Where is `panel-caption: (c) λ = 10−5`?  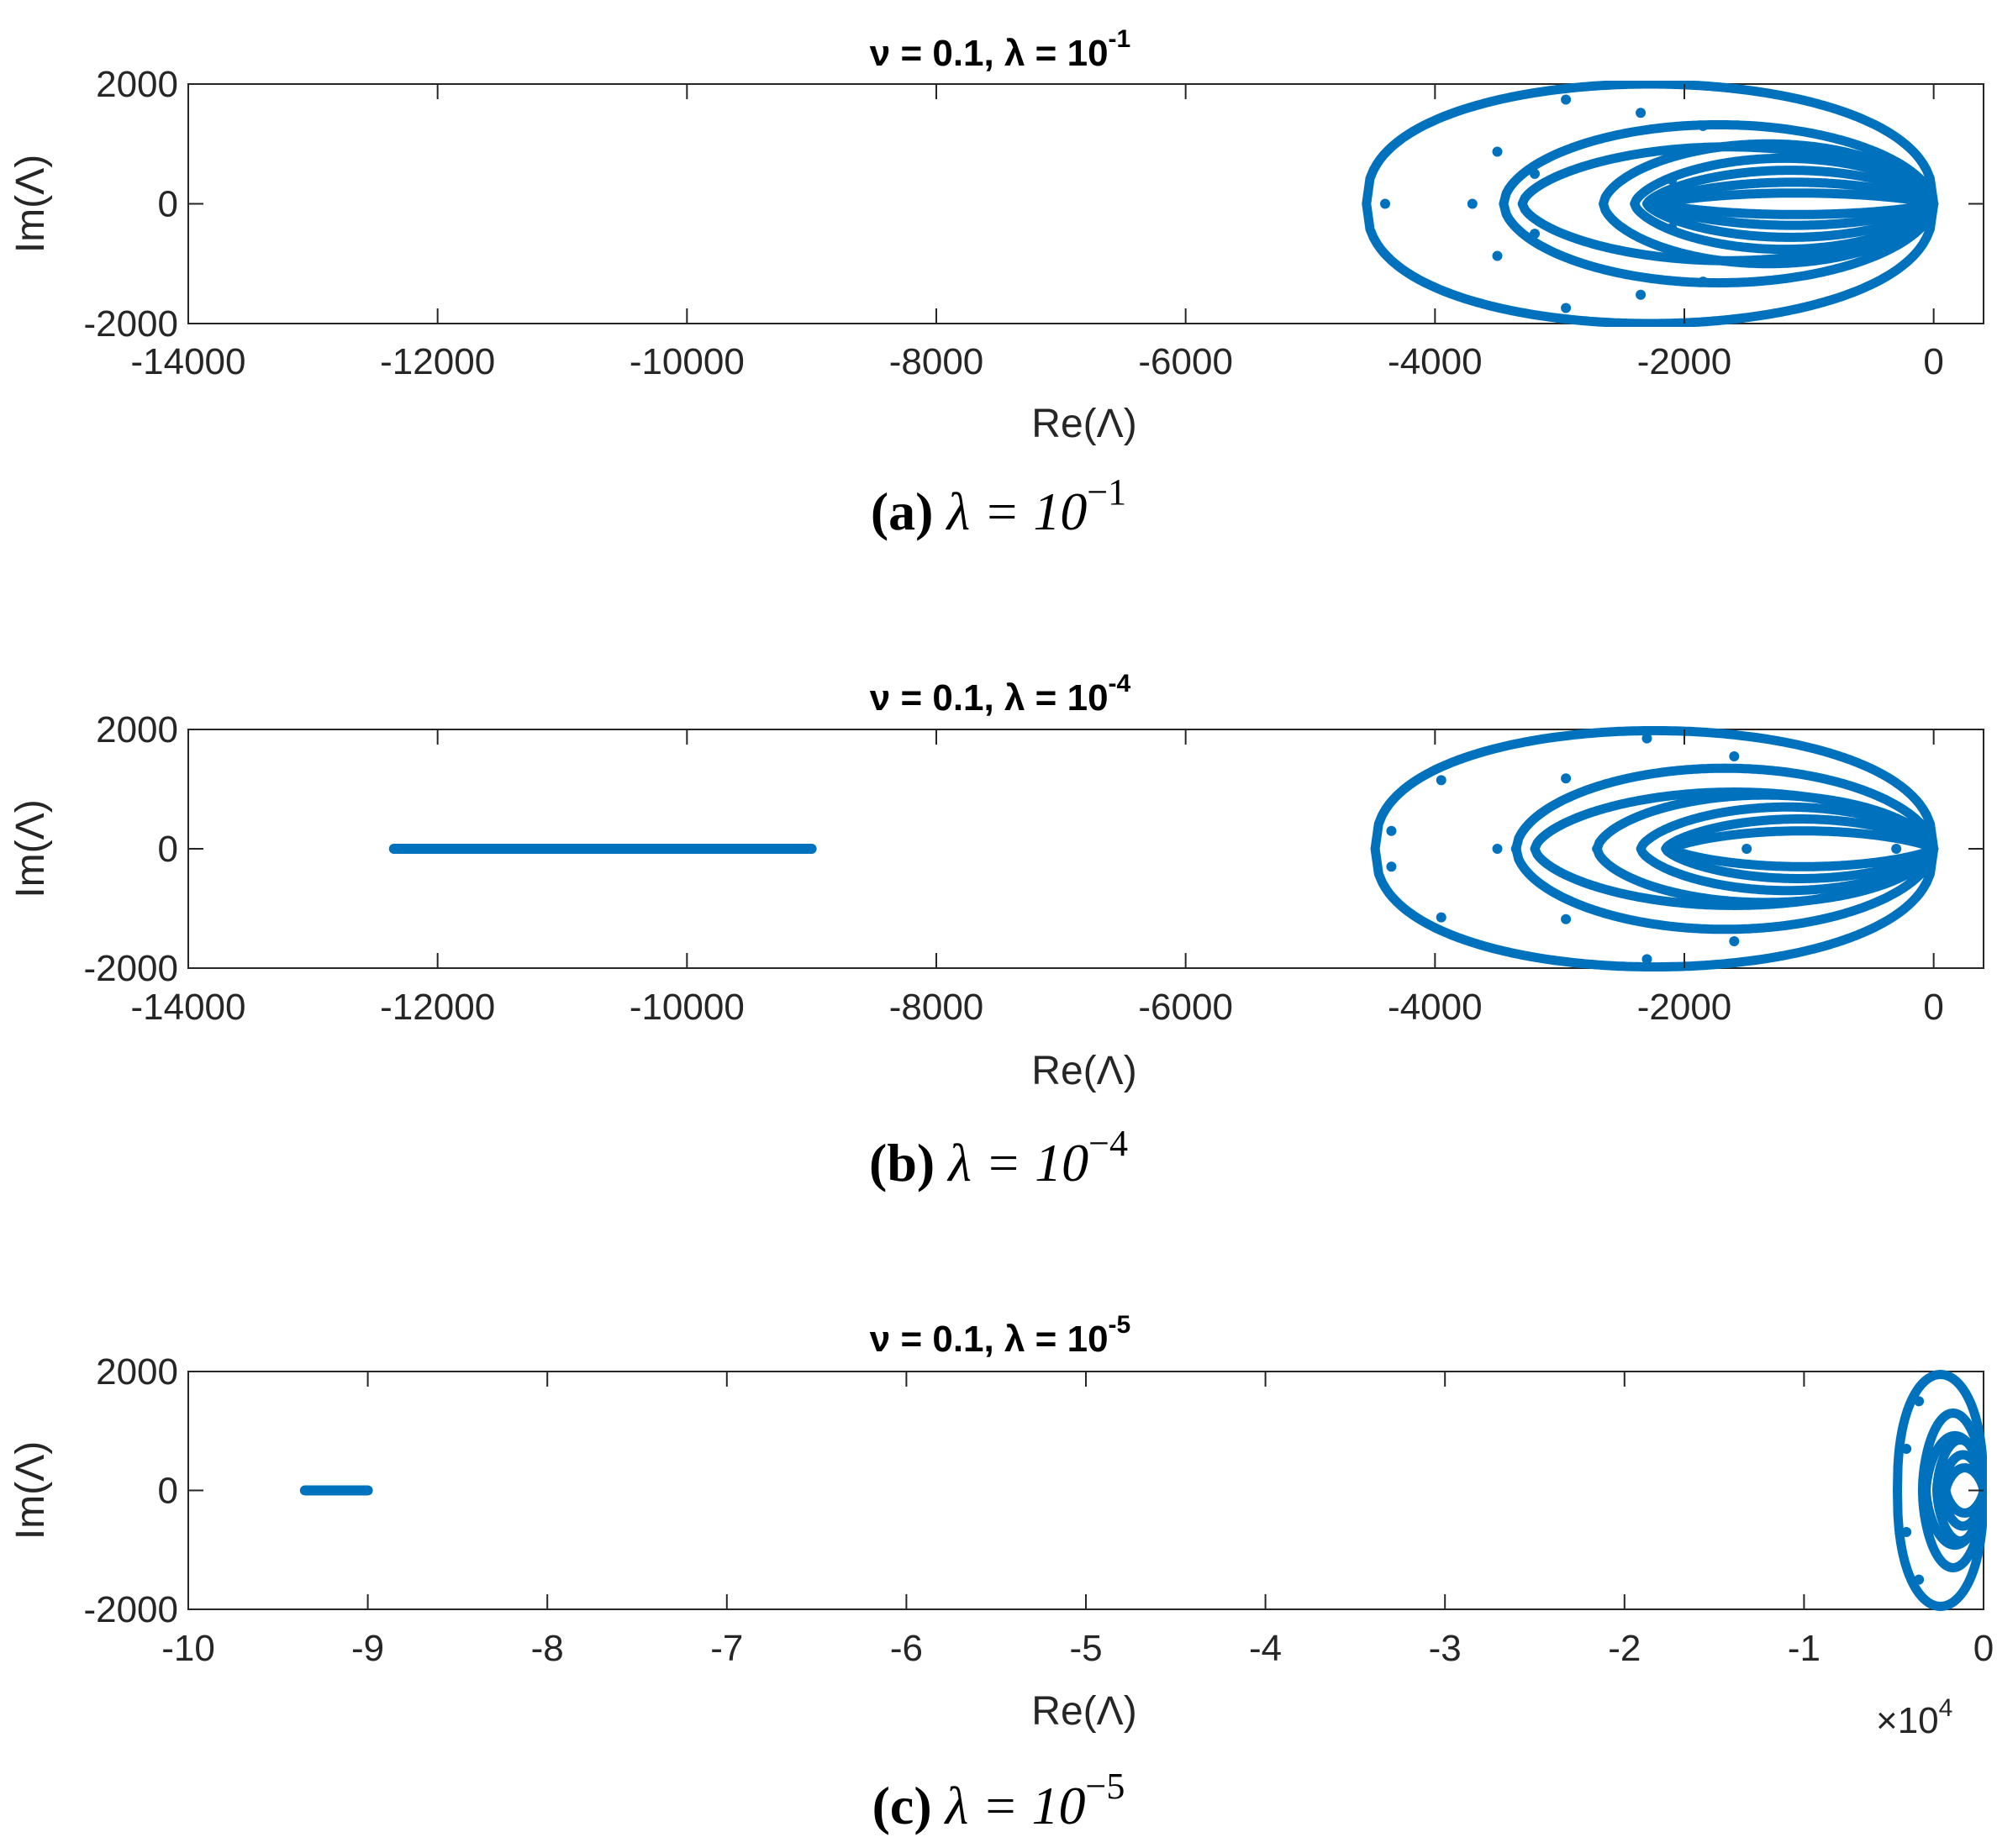
panel-caption: (c) λ = 10−5 is located at coordinates (998, 1800).